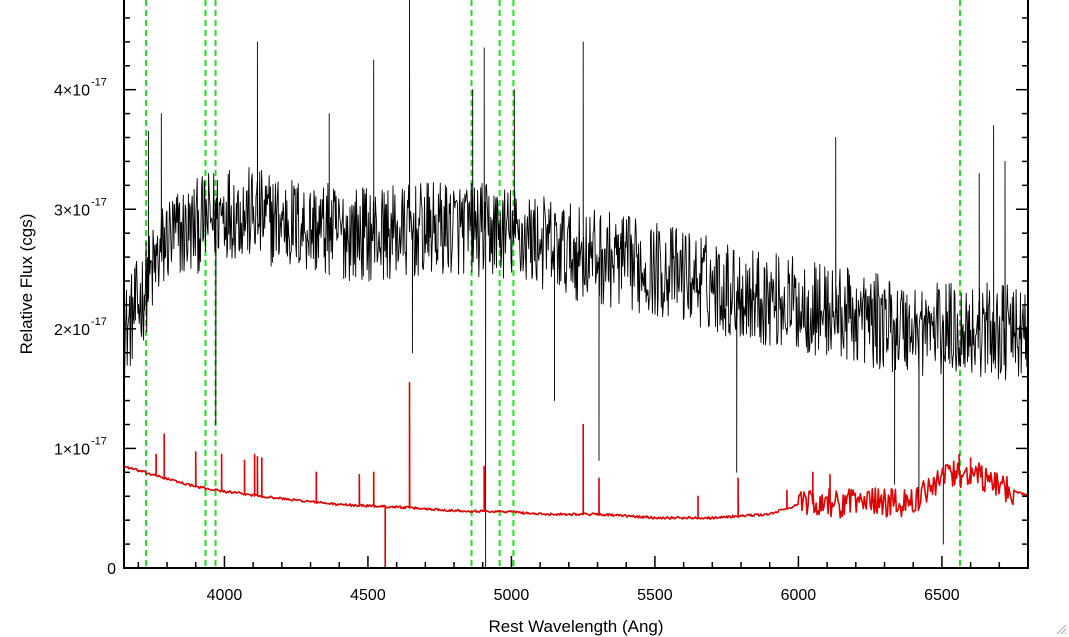 The image size is (1069, 637). What do you see at coordinates (575, 626) in the screenshot?
I see `x-axis-title: Rest Wavelength (Ang)` at bounding box center [575, 626].